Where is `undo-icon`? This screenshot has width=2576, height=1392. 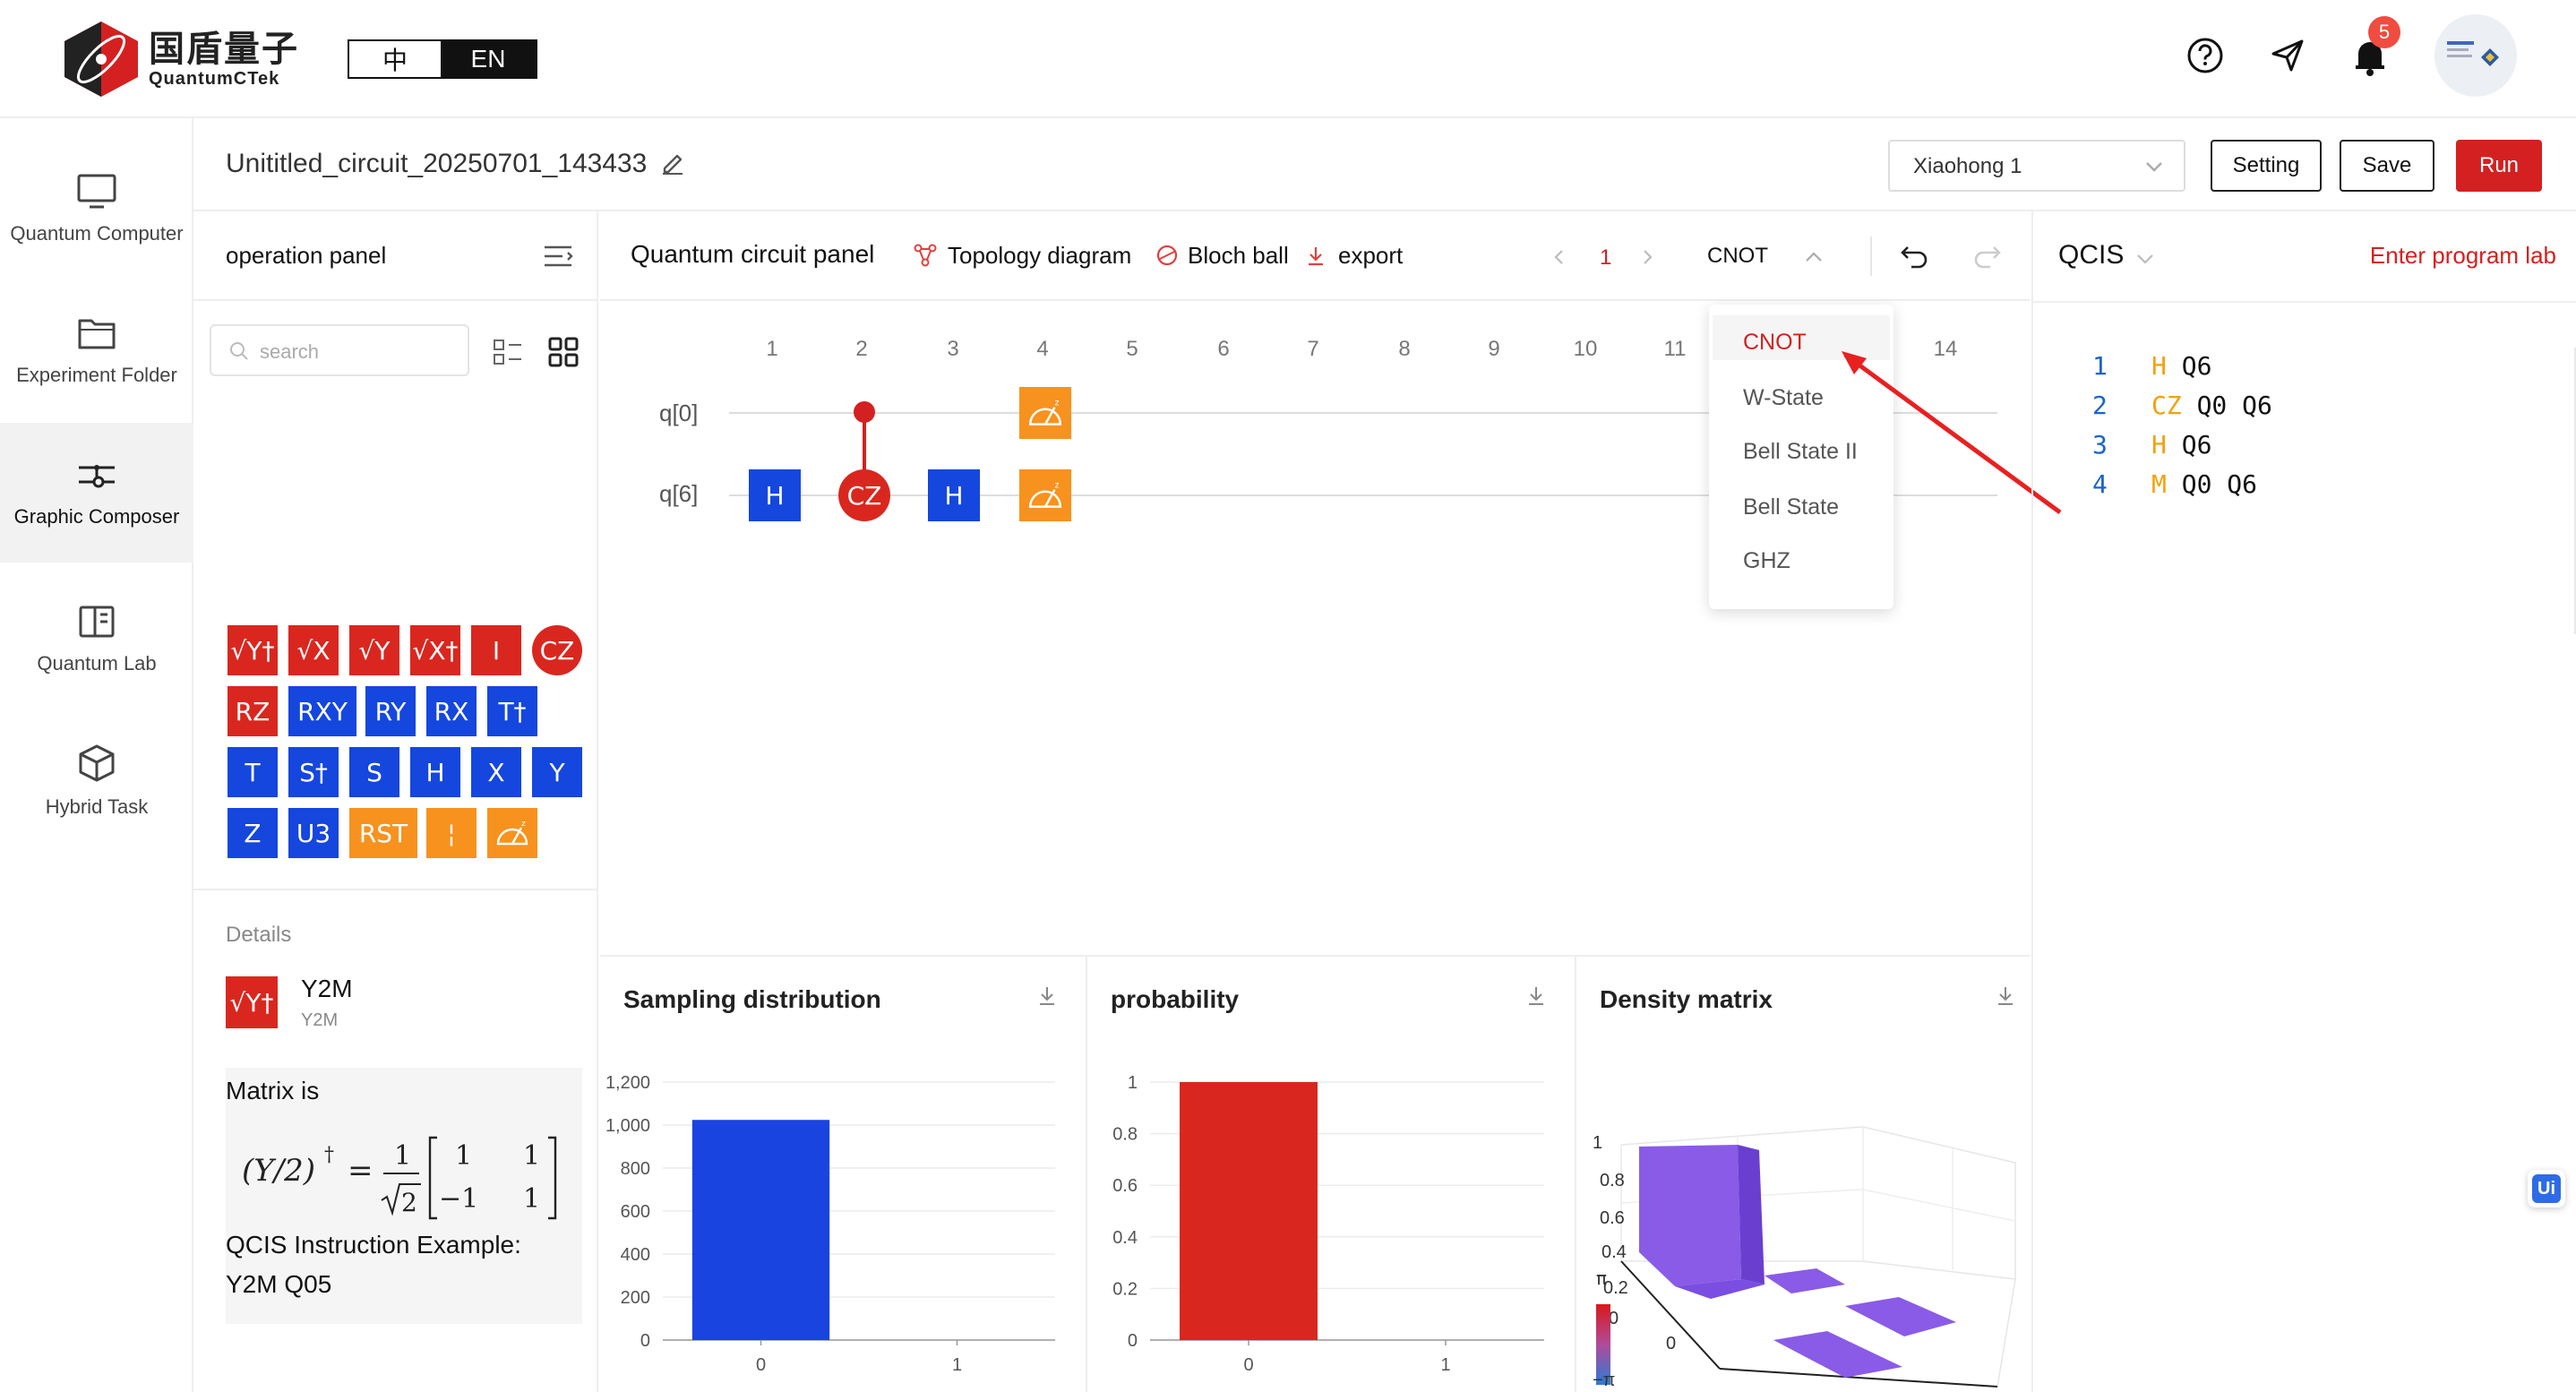 undo-icon is located at coordinates (1914, 255).